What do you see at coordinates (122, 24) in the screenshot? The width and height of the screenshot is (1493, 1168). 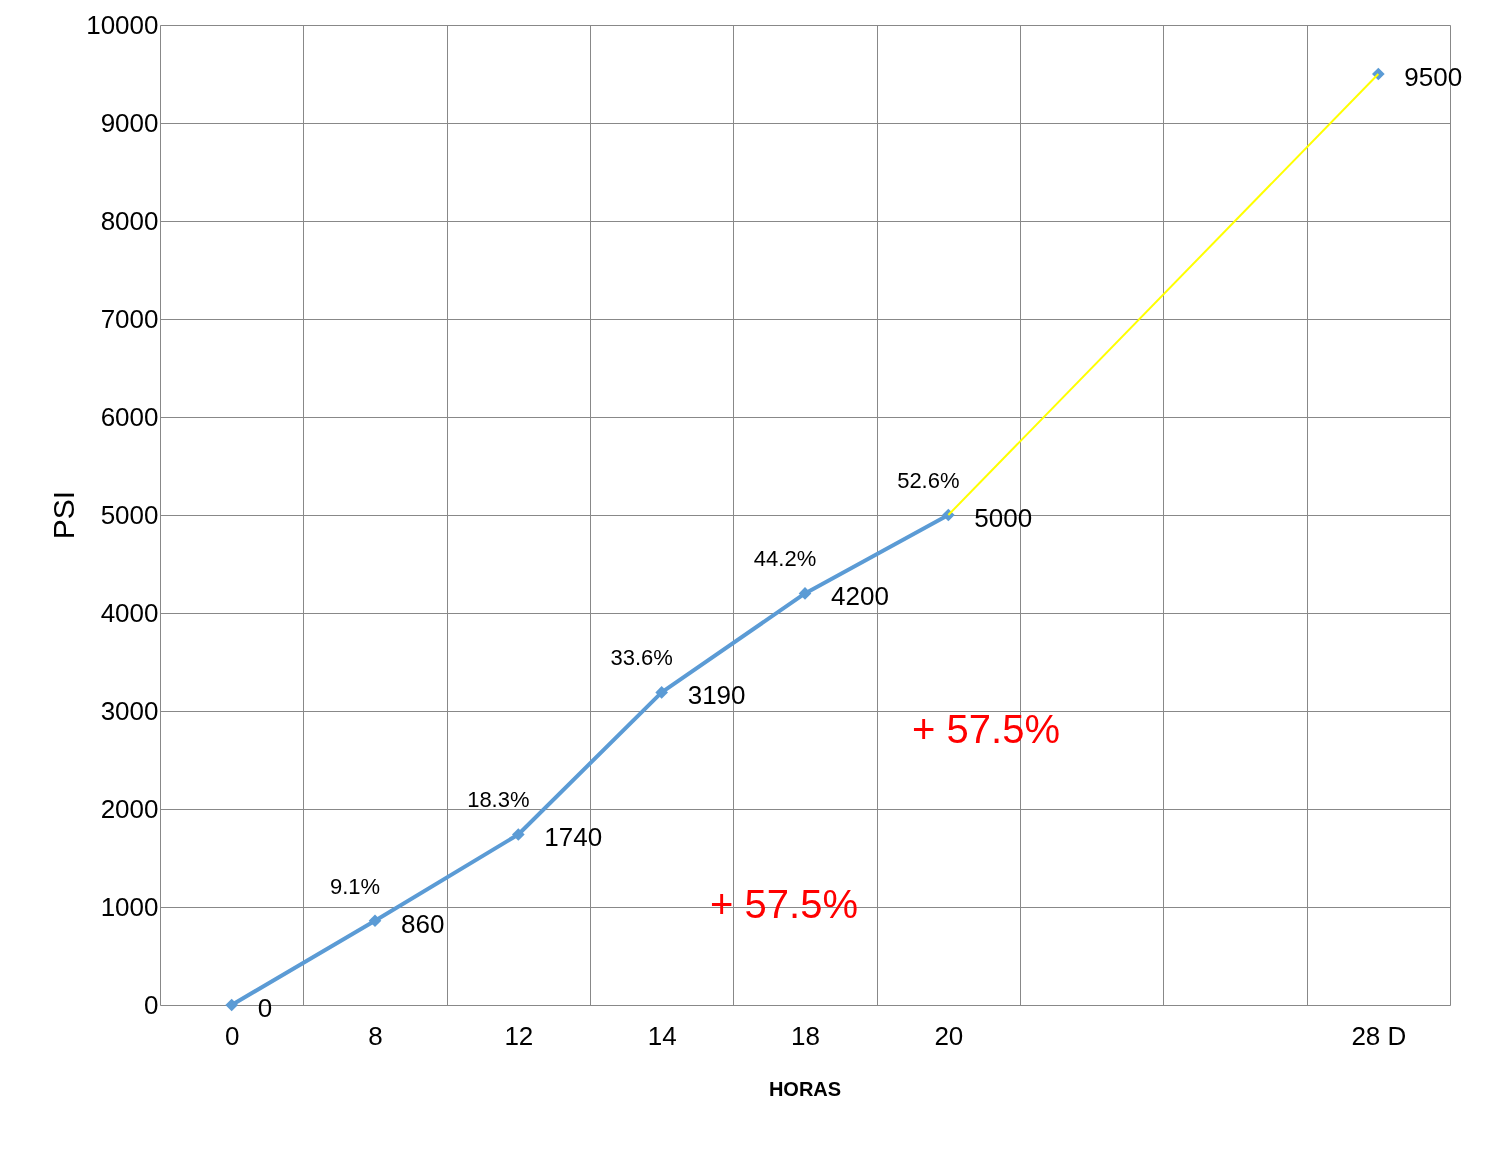 I see `y-tick-label: 10000` at bounding box center [122, 24].